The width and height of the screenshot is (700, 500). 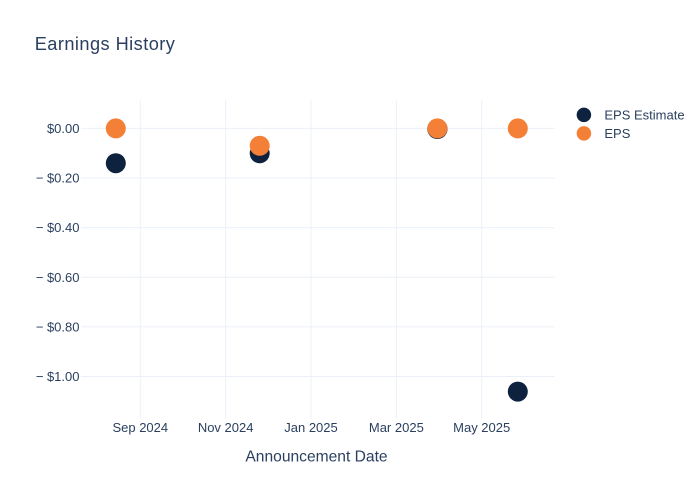 I want to click on svg-text:−$0.40: − $0.40, so click(x=58, y=227).